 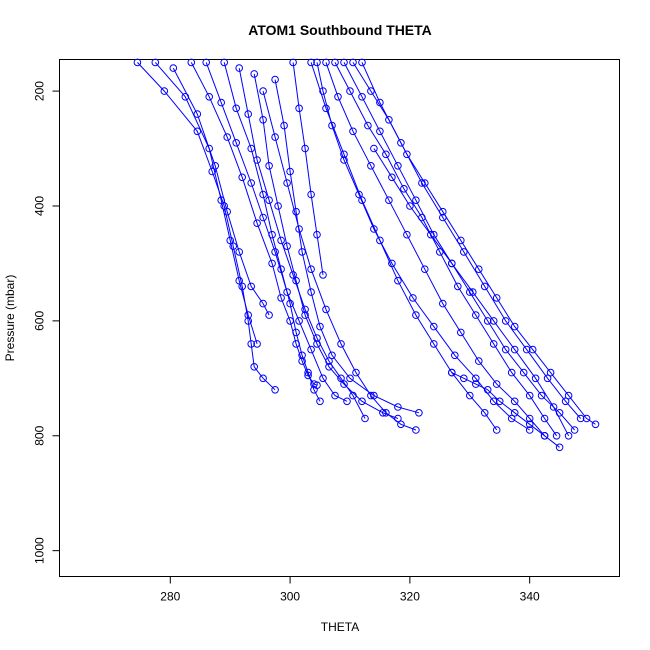 What do you see at coordinates (40, 206) in the screenshot?
I see `y-tick-label: 400` at bounding box center [40, 206].